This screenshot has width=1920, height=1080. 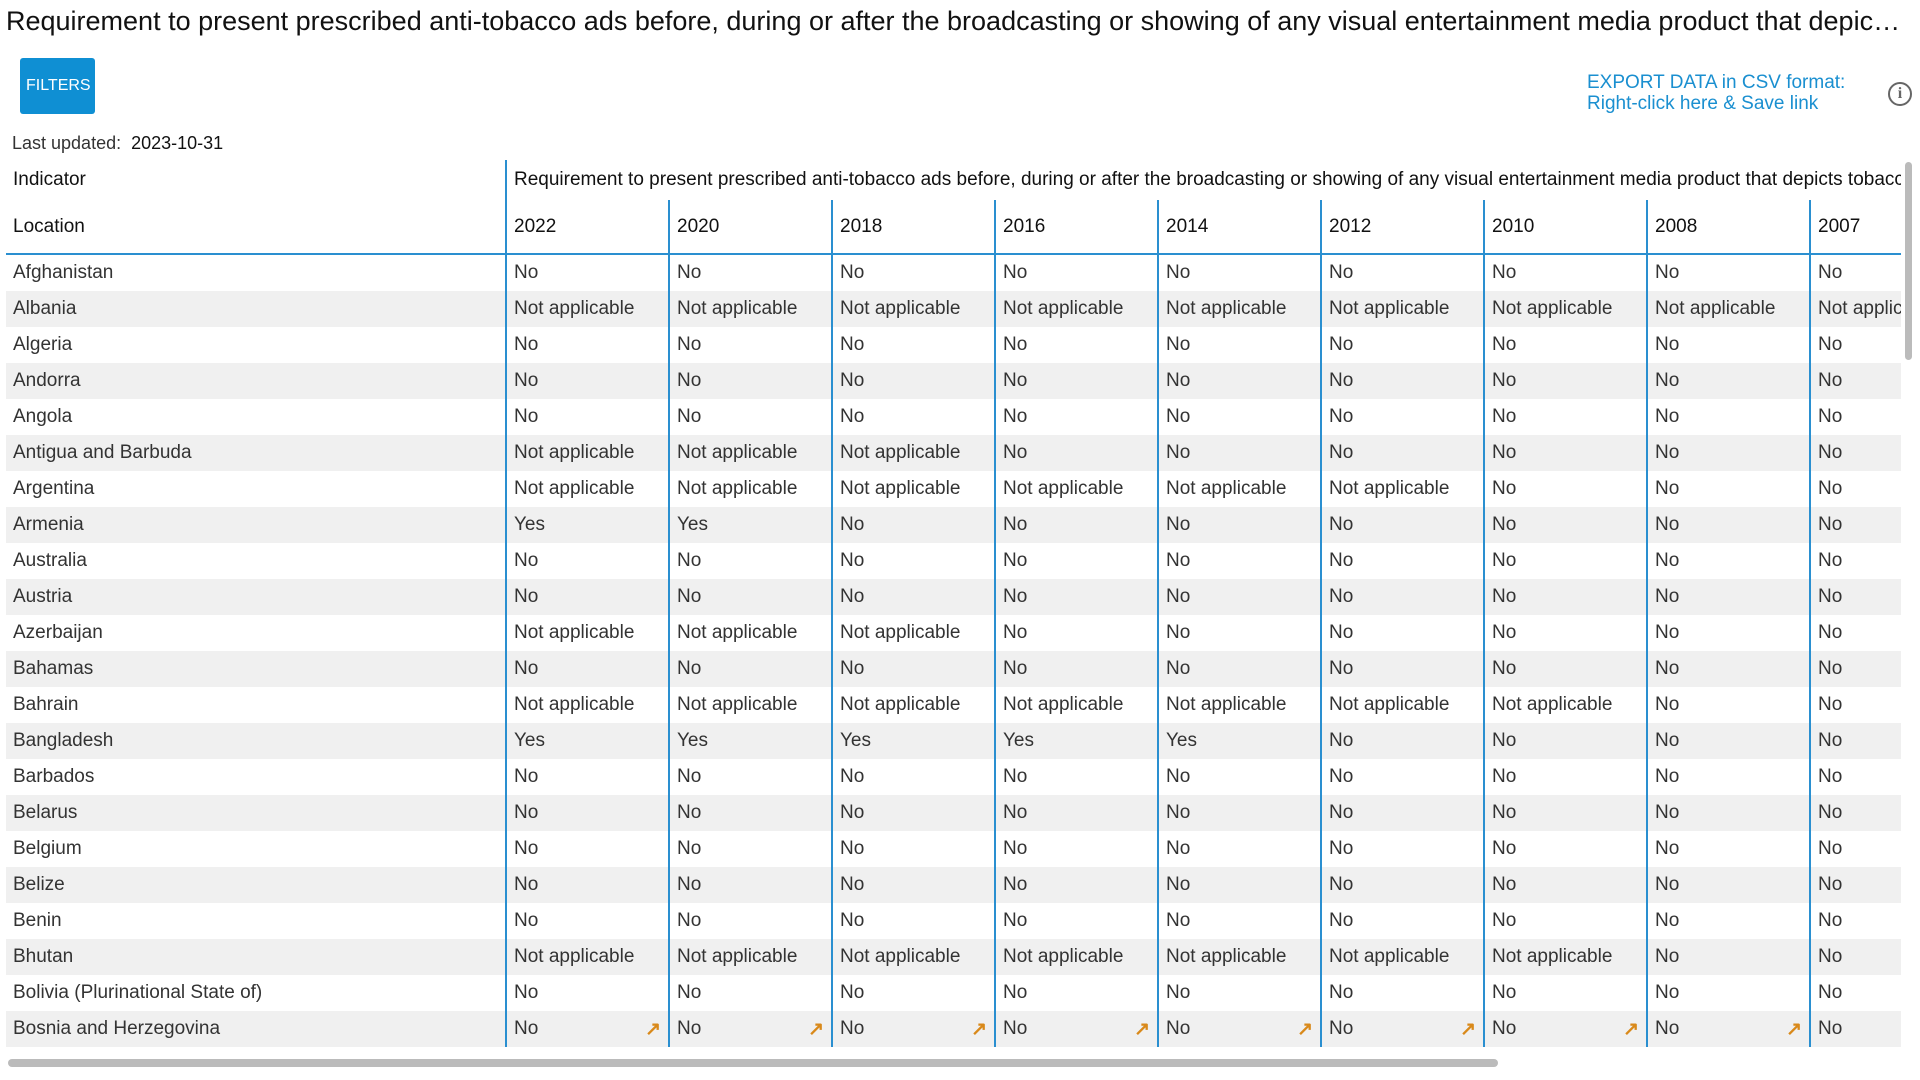 What do you see at coordinates (750, 741) in the screenshot?
I see `cell-value: Yes` at bounding box center [750, 741].